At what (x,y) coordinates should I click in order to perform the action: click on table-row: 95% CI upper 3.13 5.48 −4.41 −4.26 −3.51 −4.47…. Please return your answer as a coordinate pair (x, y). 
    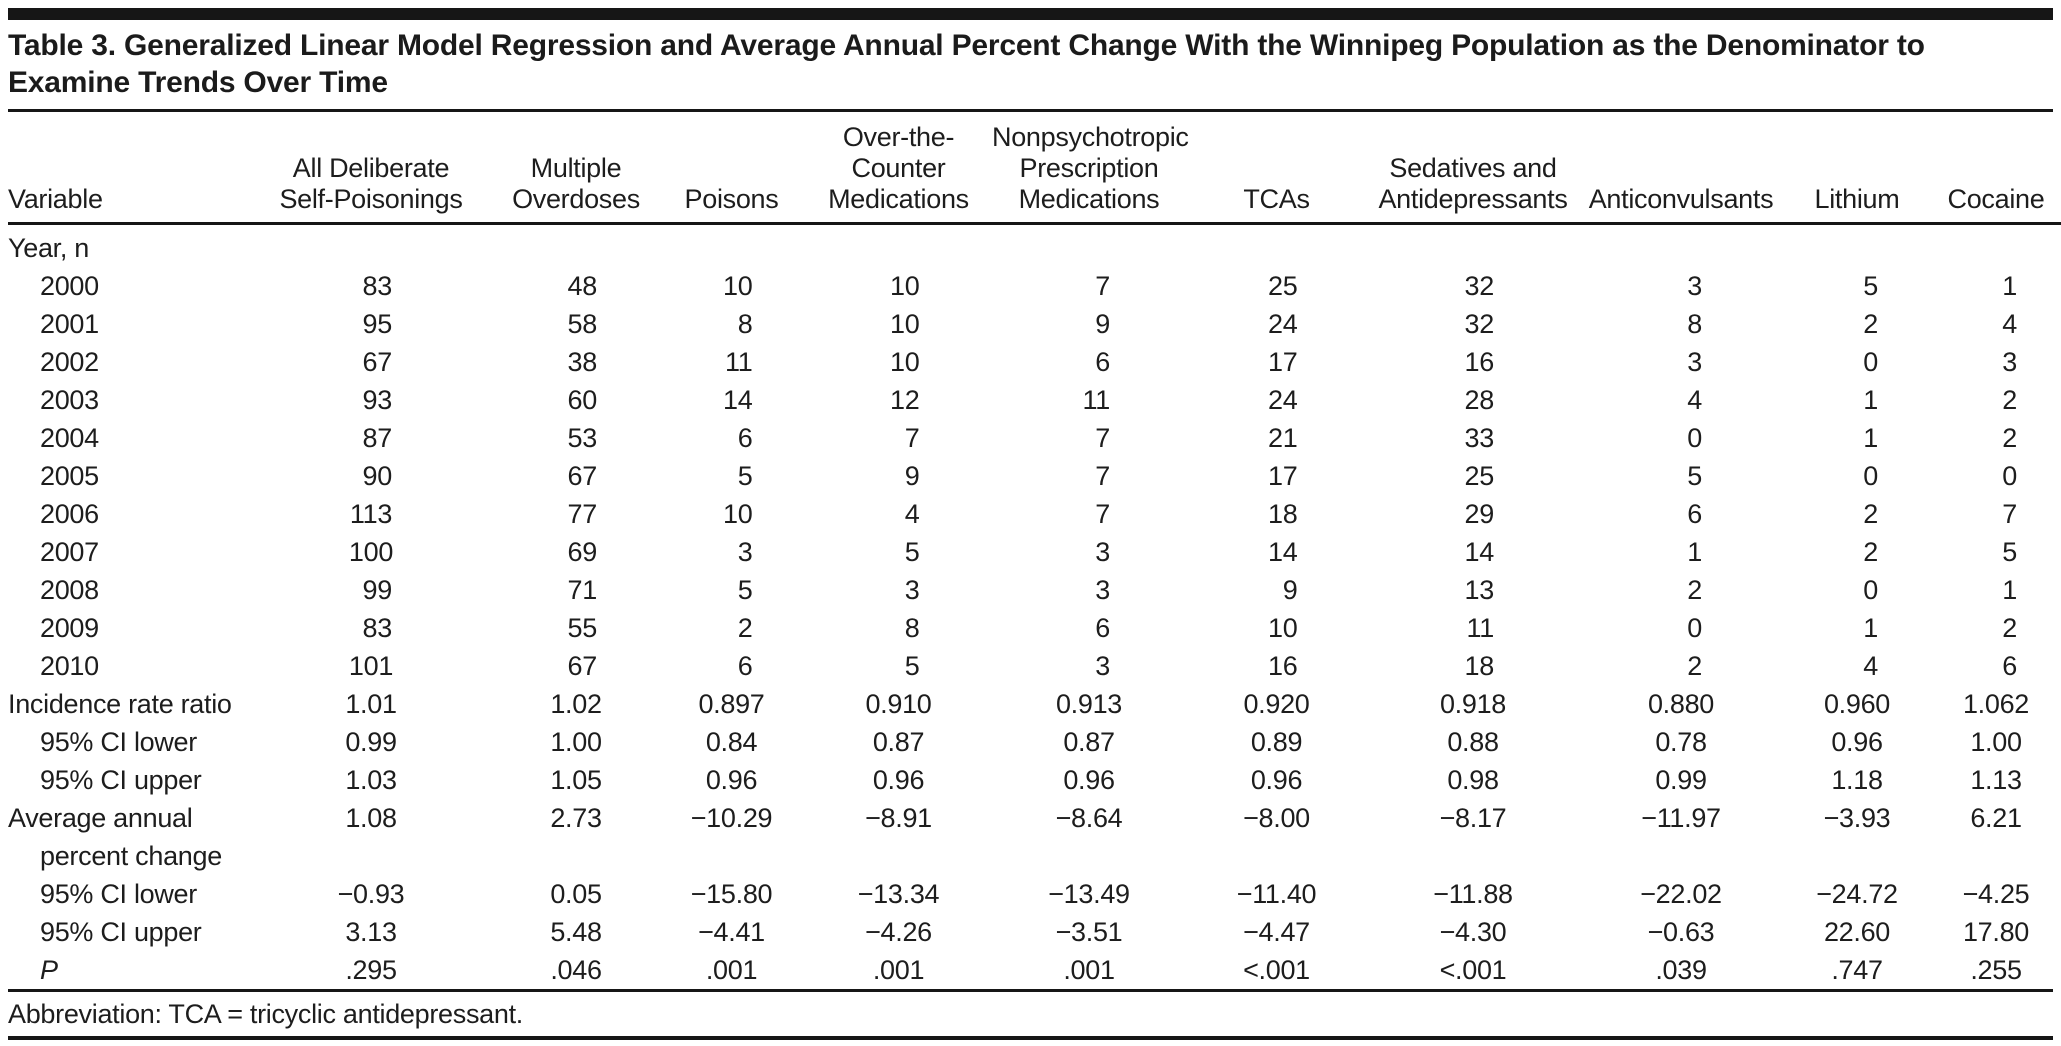
    Looking at the image, I should click on (1034, 932).